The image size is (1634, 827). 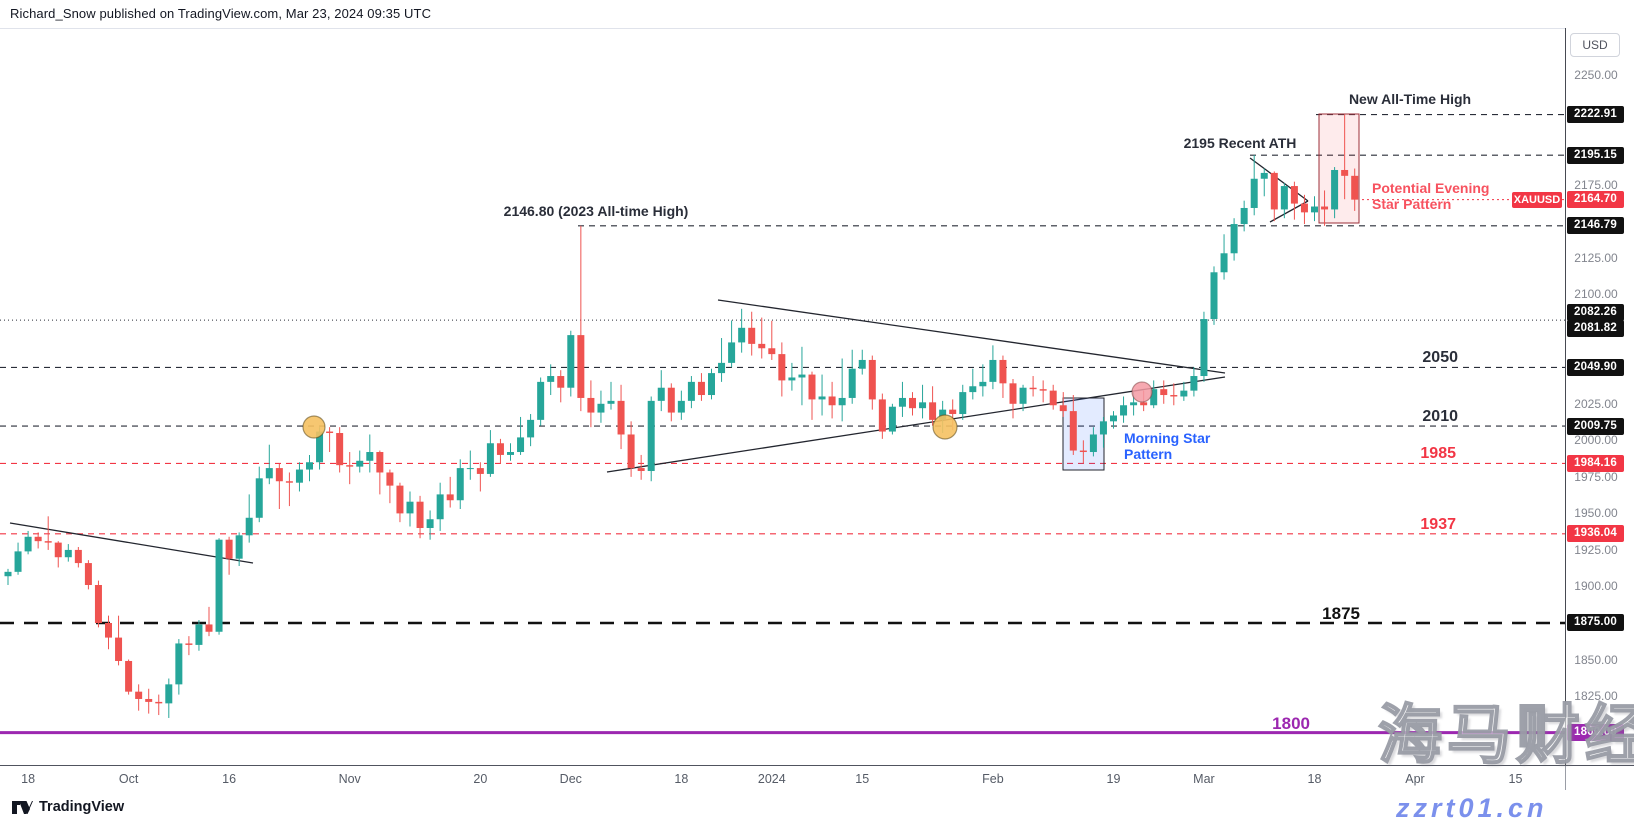 I want to click on annotation-text: Potential Evening Star Pattern, so click(x=1431, y=196).